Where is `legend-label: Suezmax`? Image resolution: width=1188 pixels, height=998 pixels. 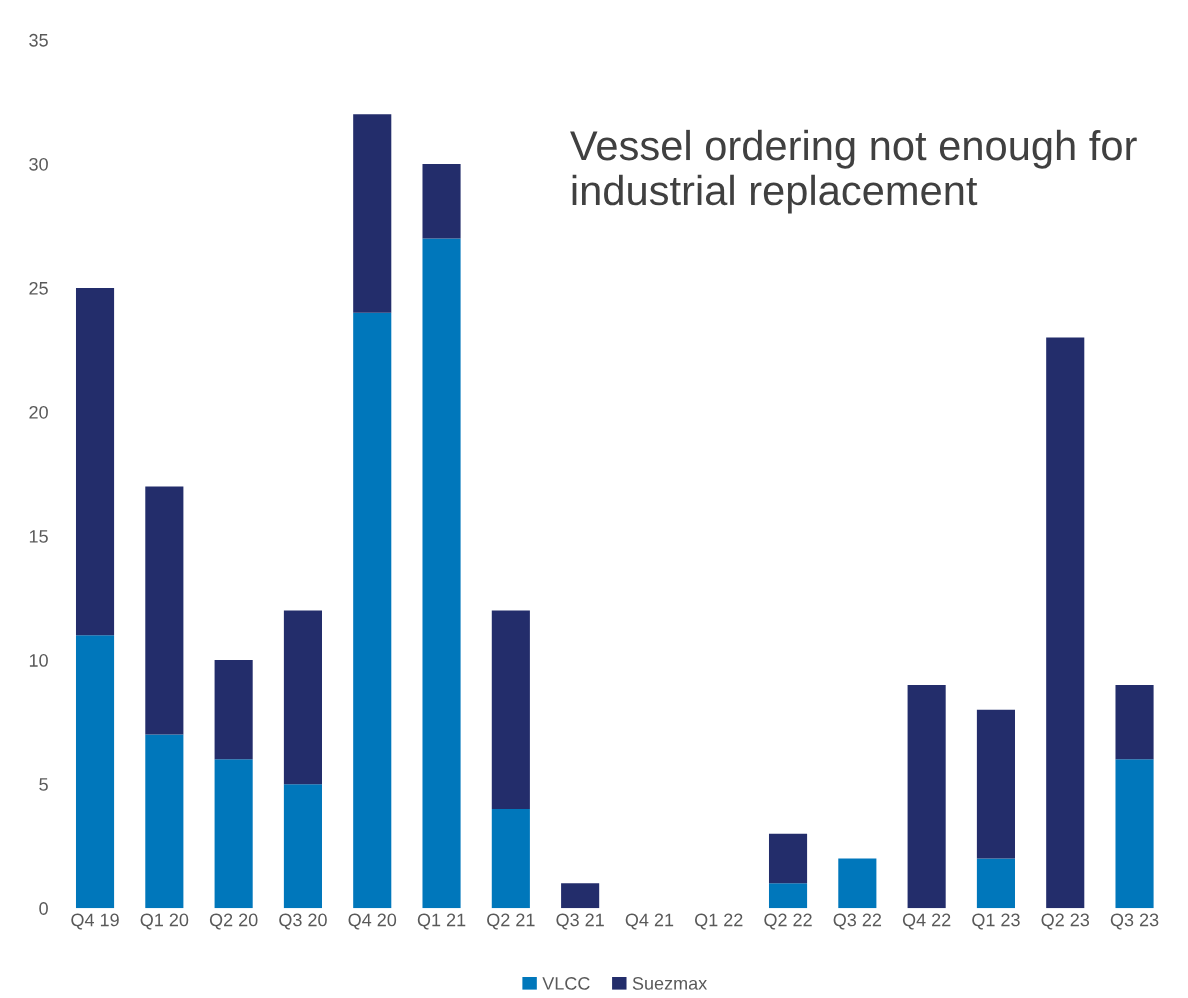 legend-label: Suezmax is located at coordinates (669, 983).